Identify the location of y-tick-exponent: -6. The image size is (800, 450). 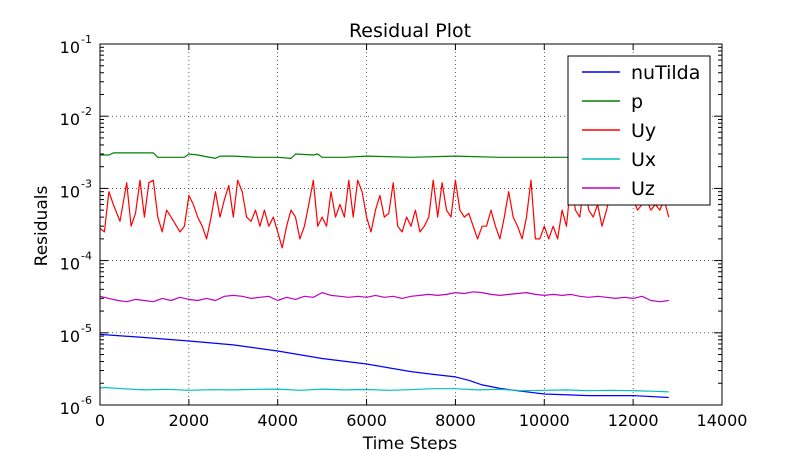
(86, 400).